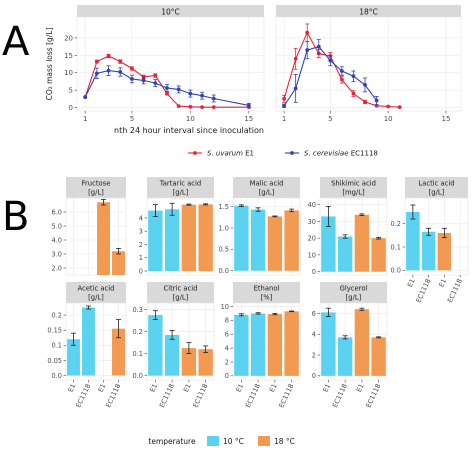  What do you see at coordinates (312, 205) in the screenshot?
I see `y-tick-label: 40` at bounding box center [312, 205].